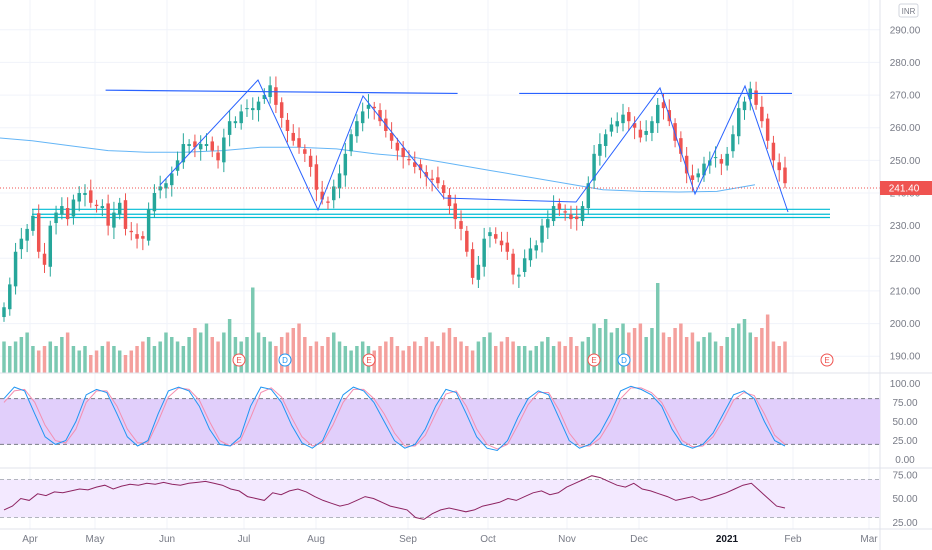  Describe the element at coordinates (394, 497) in the screenshot. I see `rsi-line` at that location.